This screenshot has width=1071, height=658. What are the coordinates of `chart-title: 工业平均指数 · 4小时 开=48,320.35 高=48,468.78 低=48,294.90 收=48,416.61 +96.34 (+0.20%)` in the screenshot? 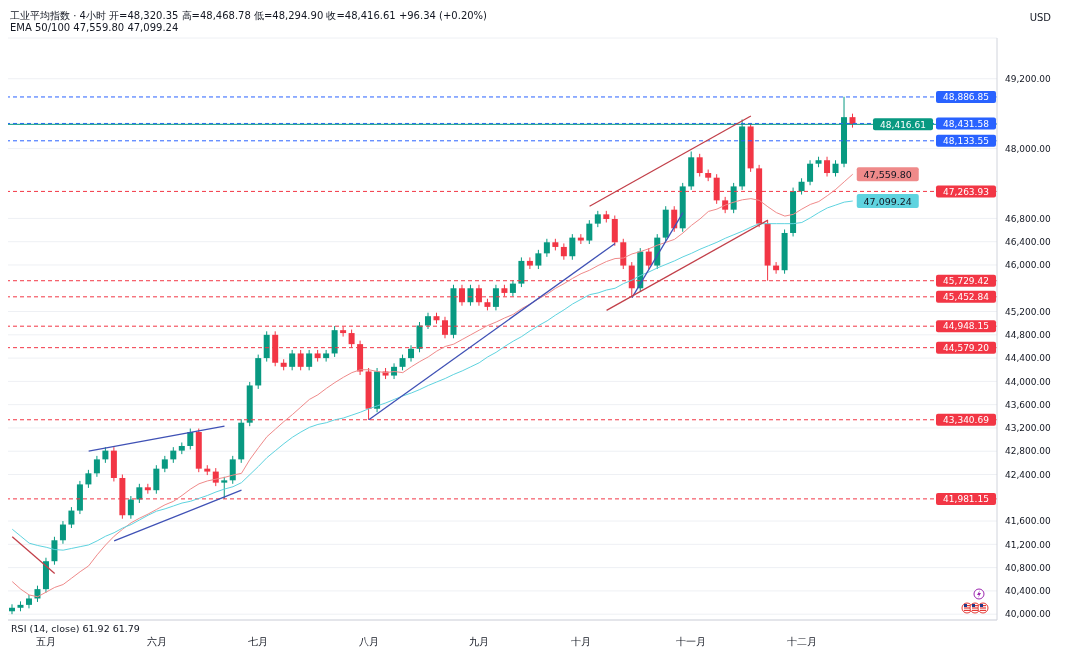 It's located at (249, 16).